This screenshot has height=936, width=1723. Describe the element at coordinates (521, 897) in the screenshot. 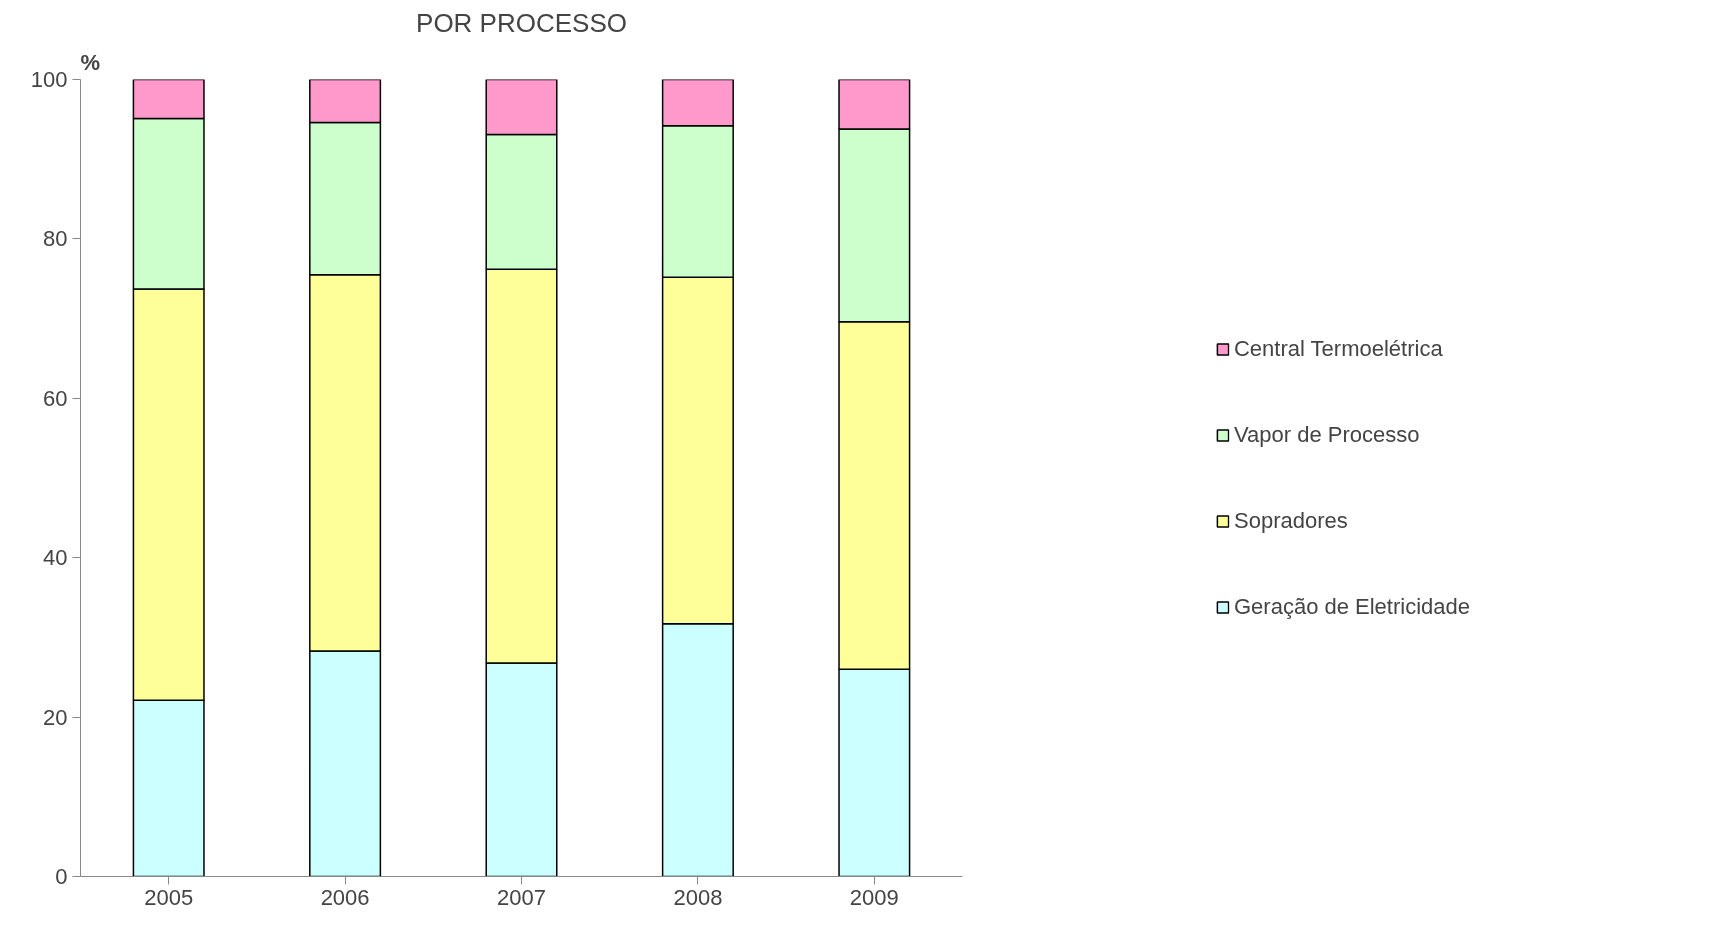

I see `x-tick-label: 2007` at that location.